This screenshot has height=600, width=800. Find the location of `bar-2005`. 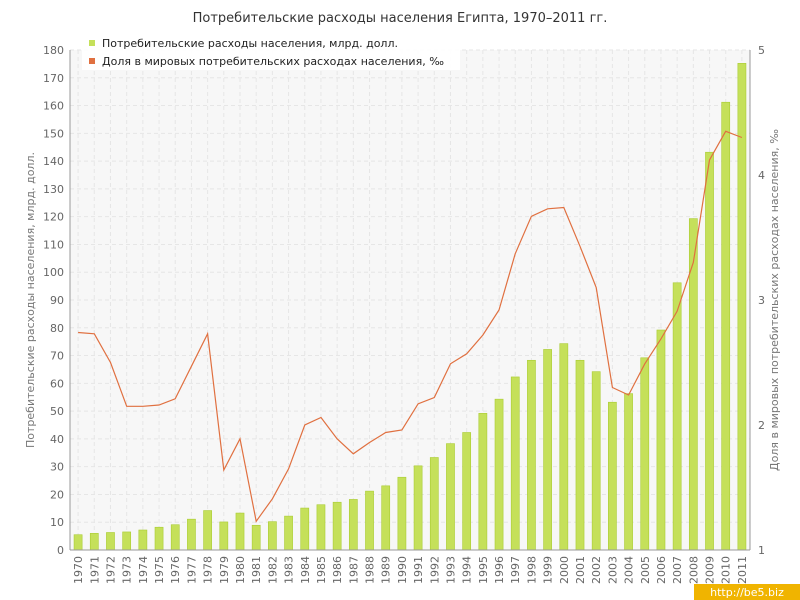

bar-2005 is located at coordinates (645, 454).